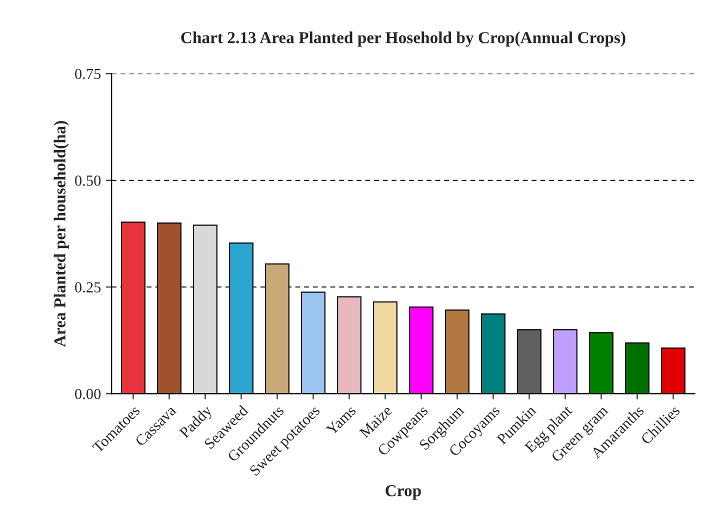  Describe the element at coordinates (403, 492) in the screenshot. I see `x-axis-title: Crop` at that location.